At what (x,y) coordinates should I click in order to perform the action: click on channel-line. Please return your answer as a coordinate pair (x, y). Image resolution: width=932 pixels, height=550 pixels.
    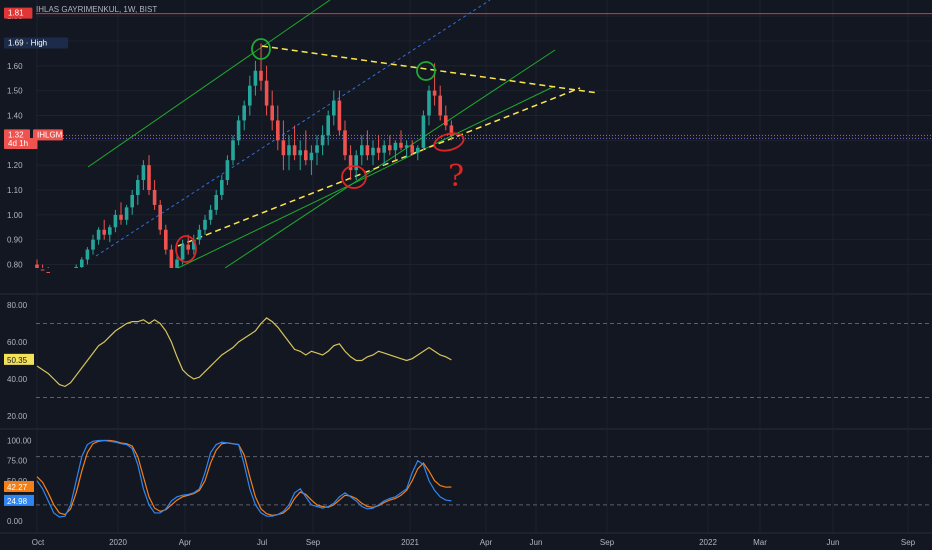
    Looking at the image, I should click on (390, 159).